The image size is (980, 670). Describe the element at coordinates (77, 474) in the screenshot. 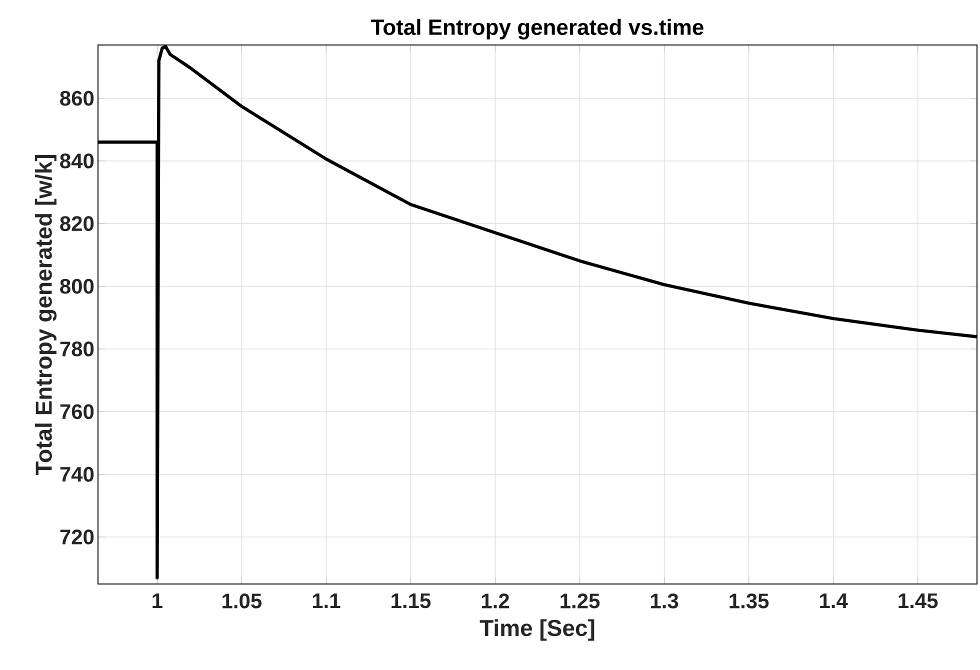

I see `y-tick-label: 740` at that location.